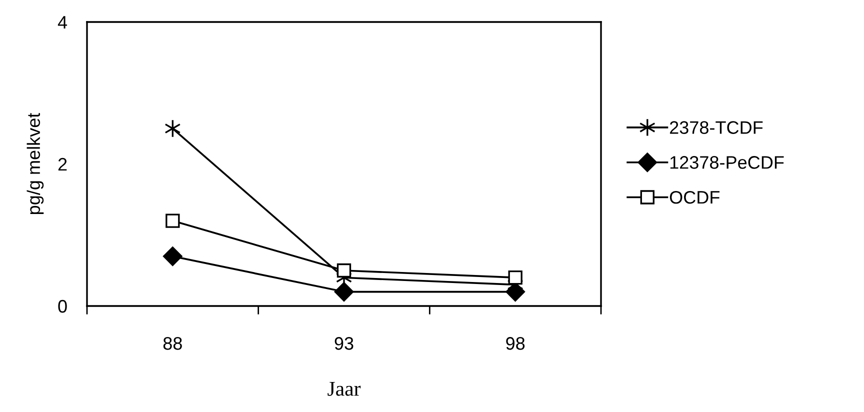 The height and width of the screenshot is (412, 864). What do you see at coordinates (727, 162) in the screenshot?
I see `legend-label: 12378-PeCDF` at bounding box center [727, 162].